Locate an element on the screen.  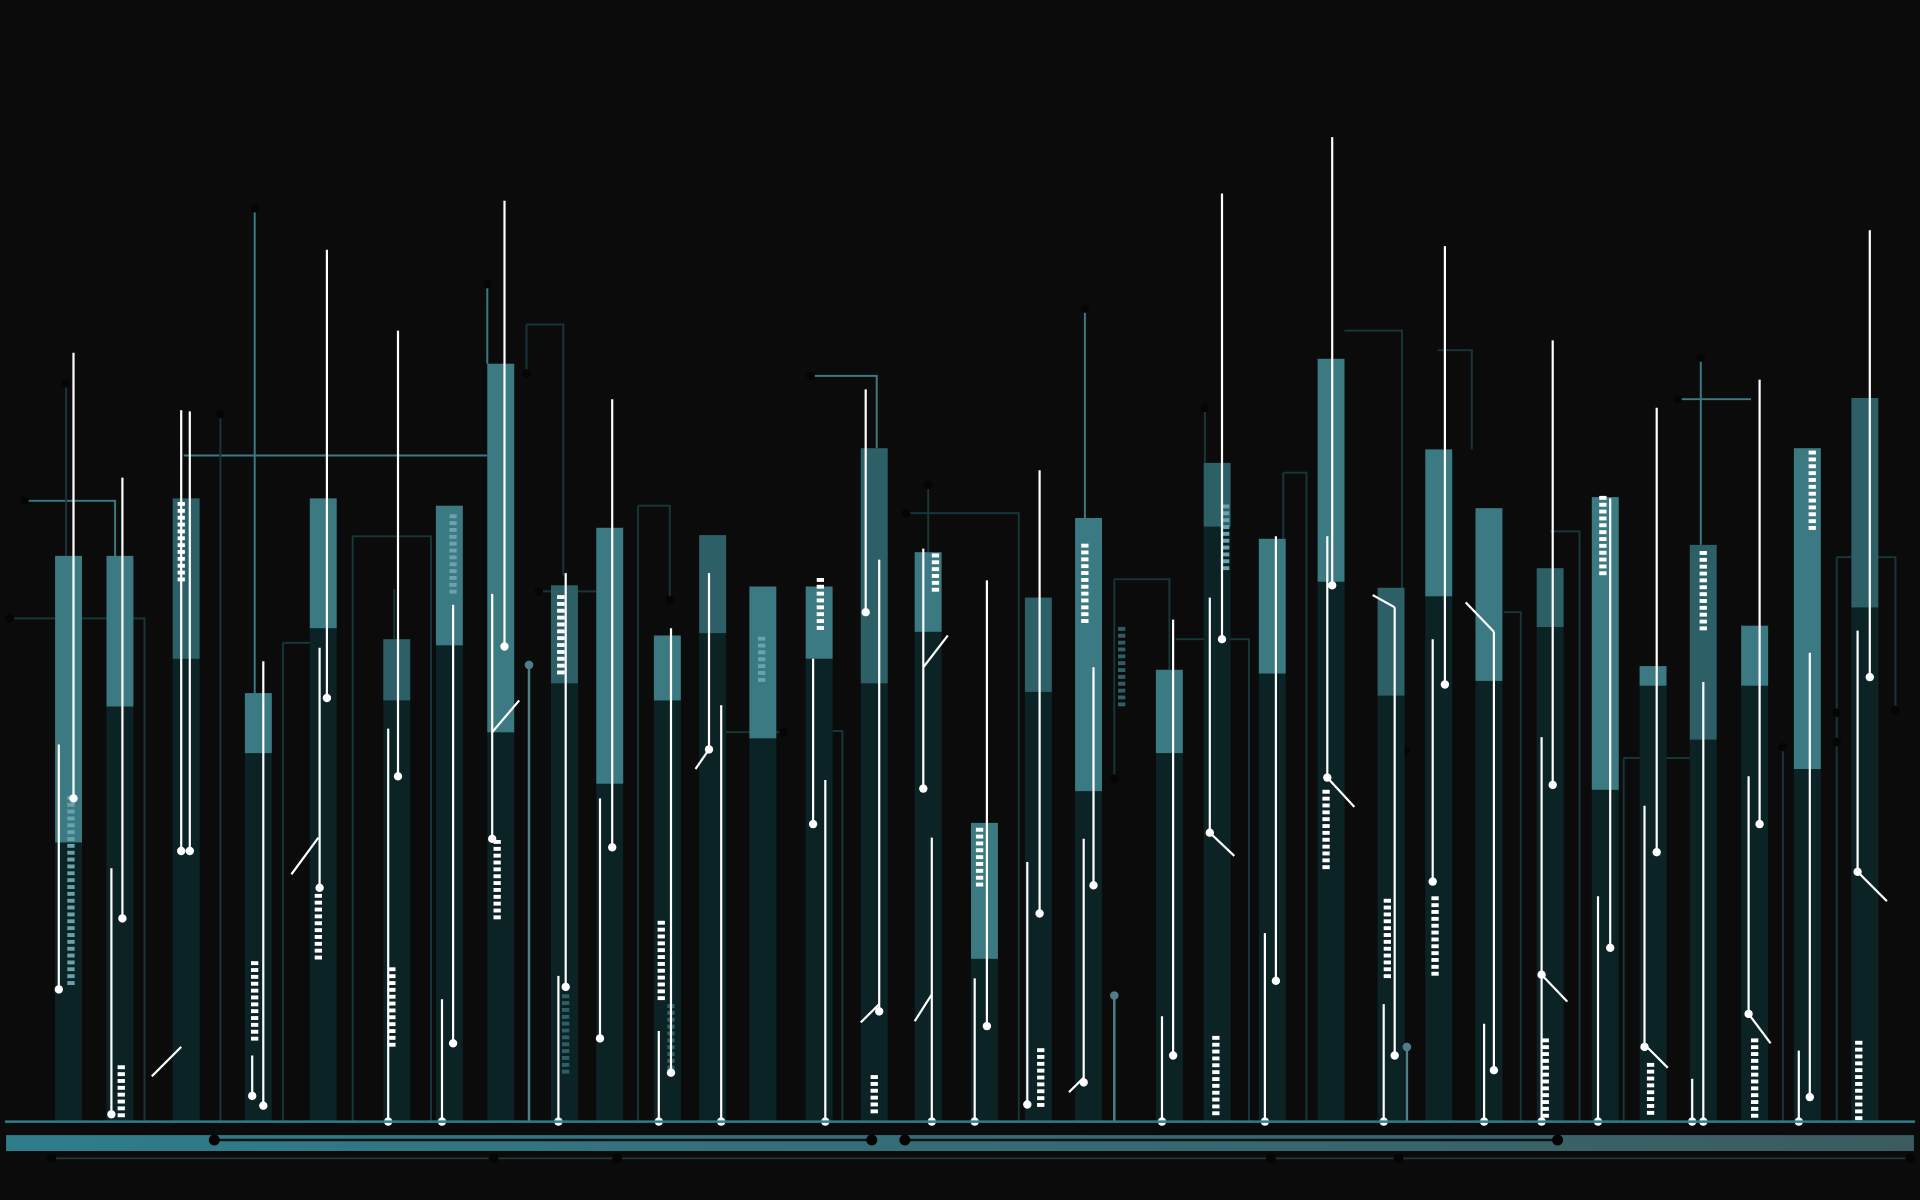
tower-body is located at coordinates (258, 907).